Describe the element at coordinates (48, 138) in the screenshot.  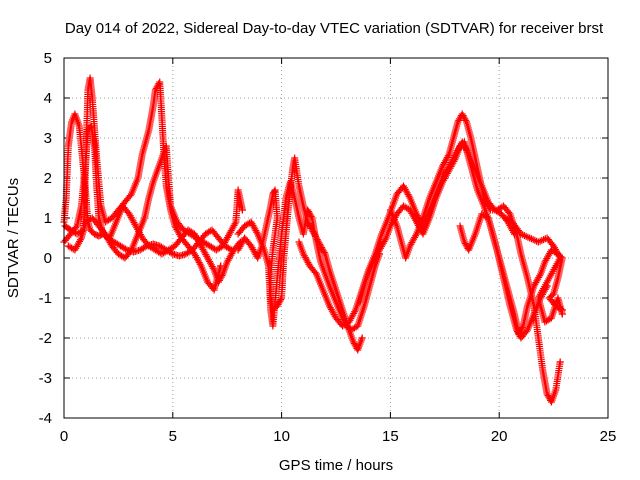
I see `y-tick-label: 3` at that location.